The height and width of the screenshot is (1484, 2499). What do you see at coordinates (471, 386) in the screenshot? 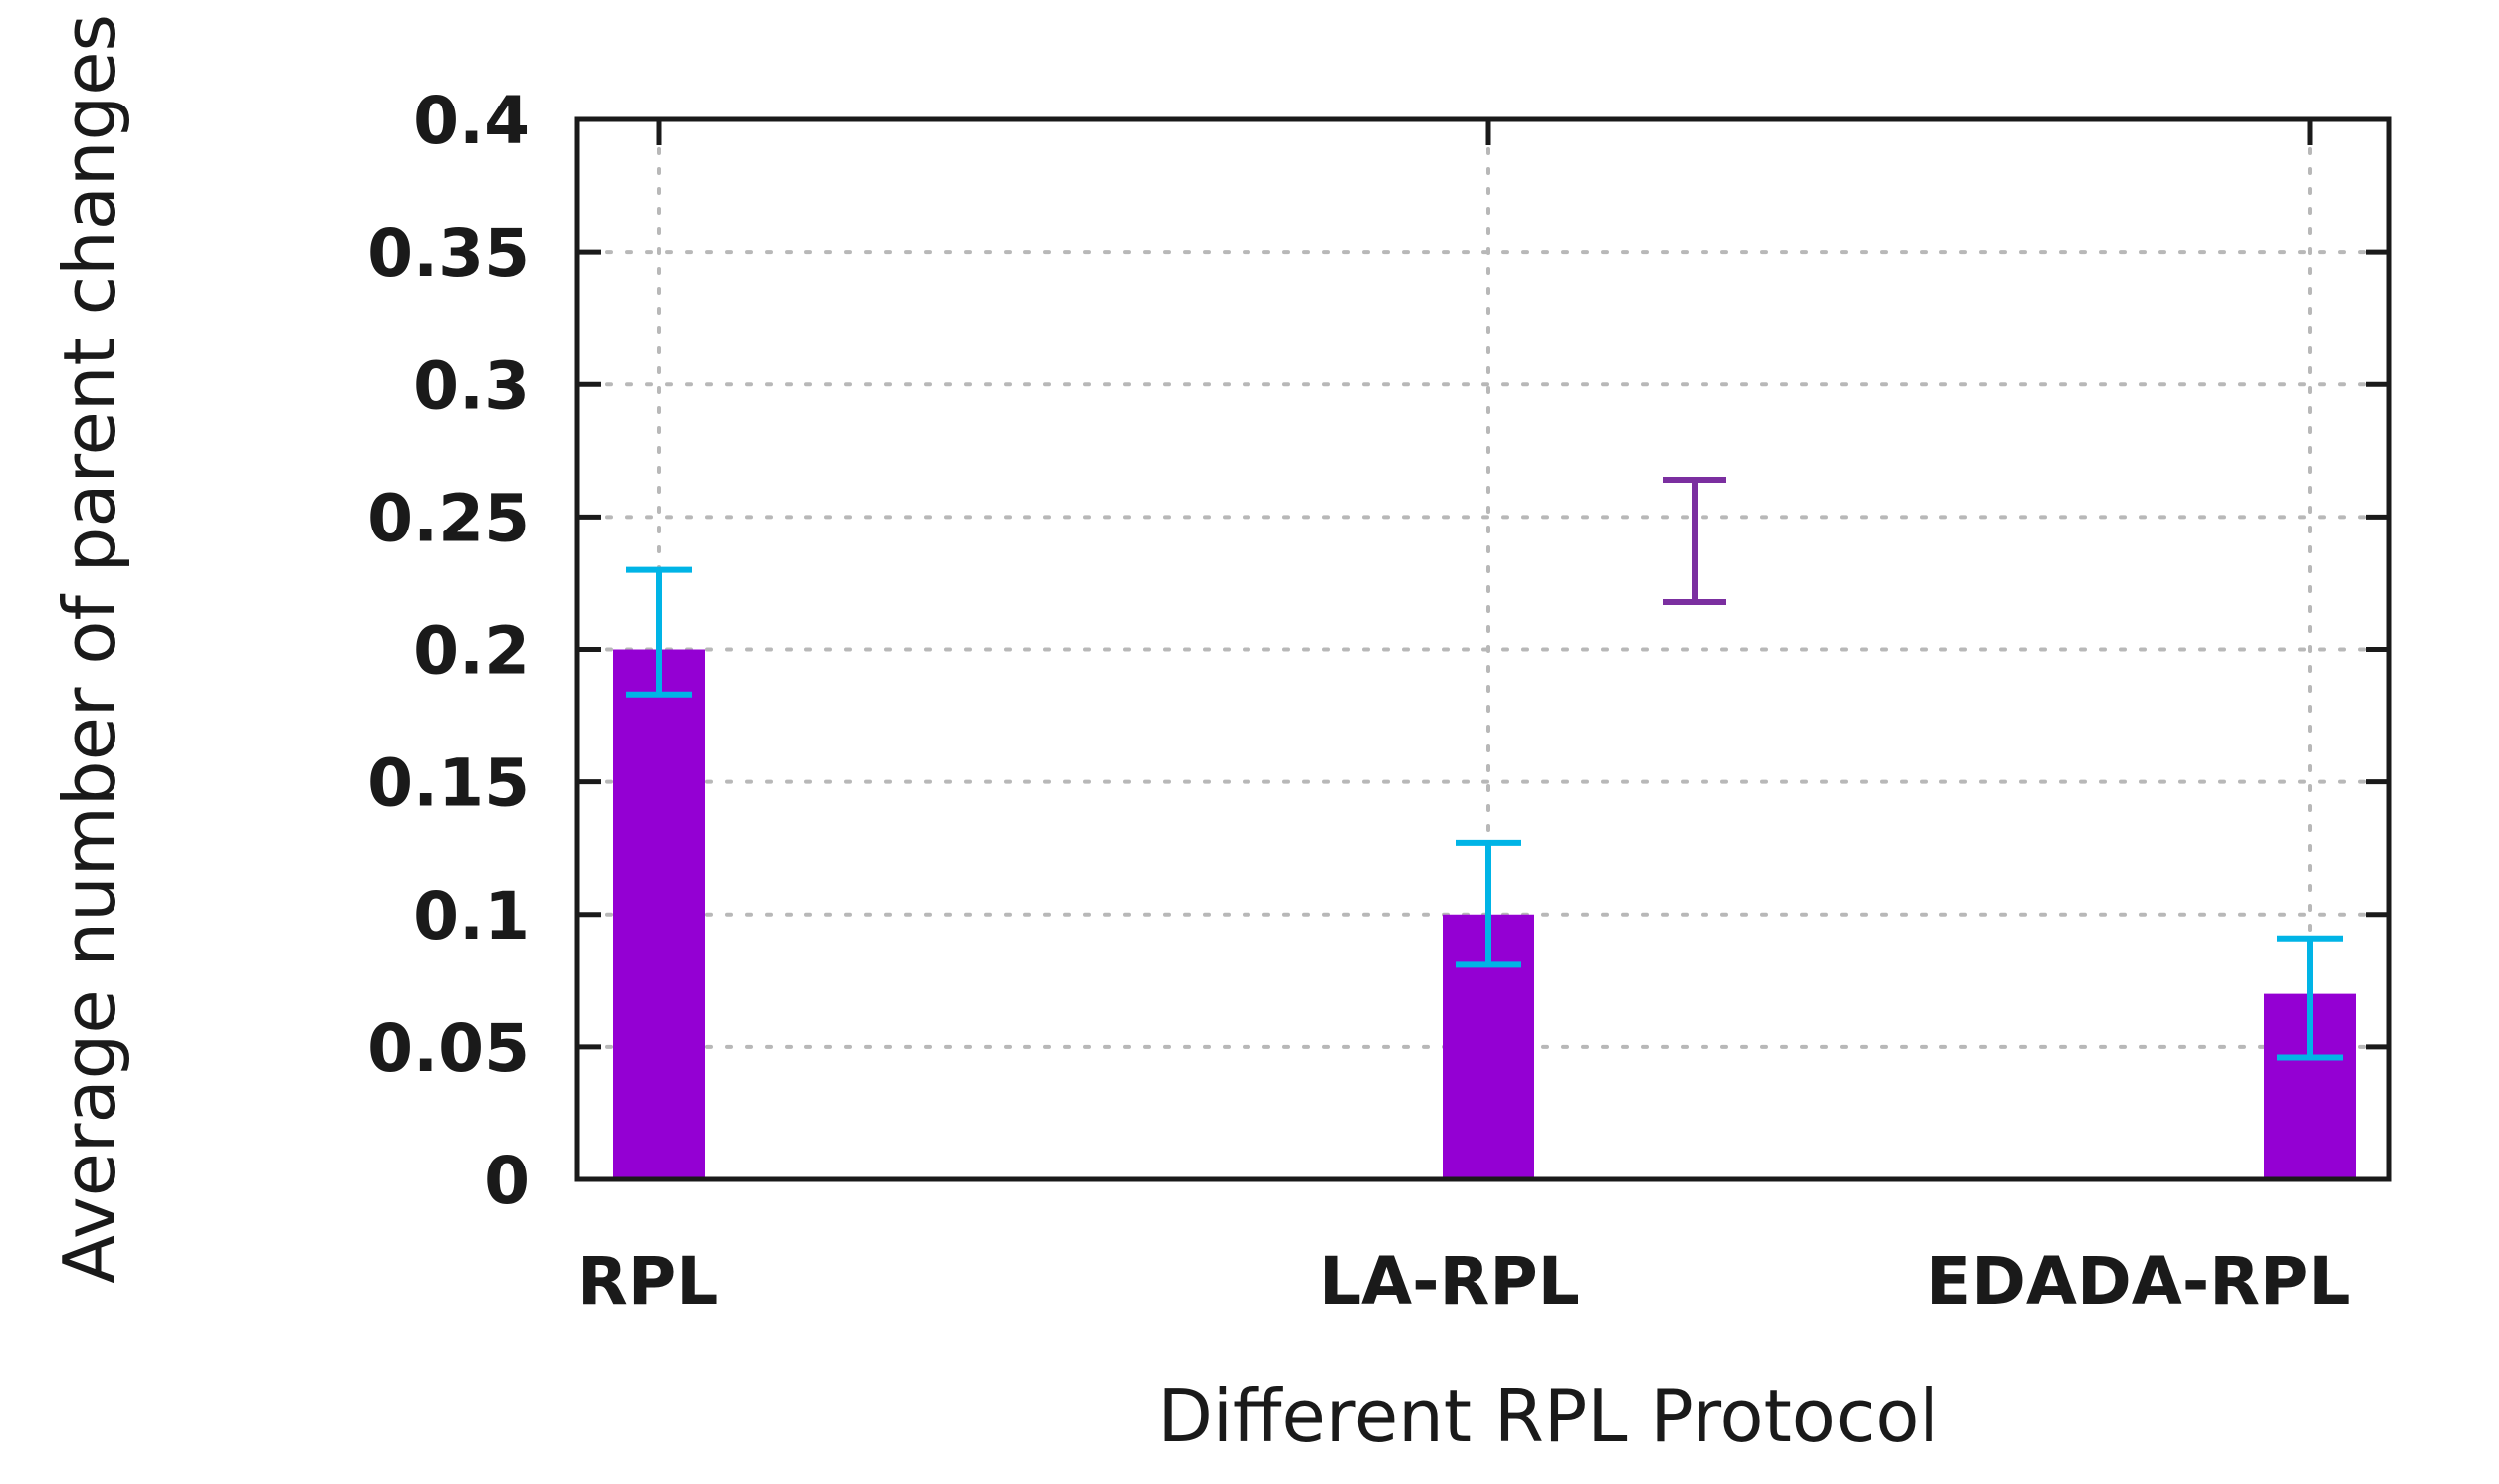
I see `y-tick-label: 0.3` at bounding box center [471, 386].